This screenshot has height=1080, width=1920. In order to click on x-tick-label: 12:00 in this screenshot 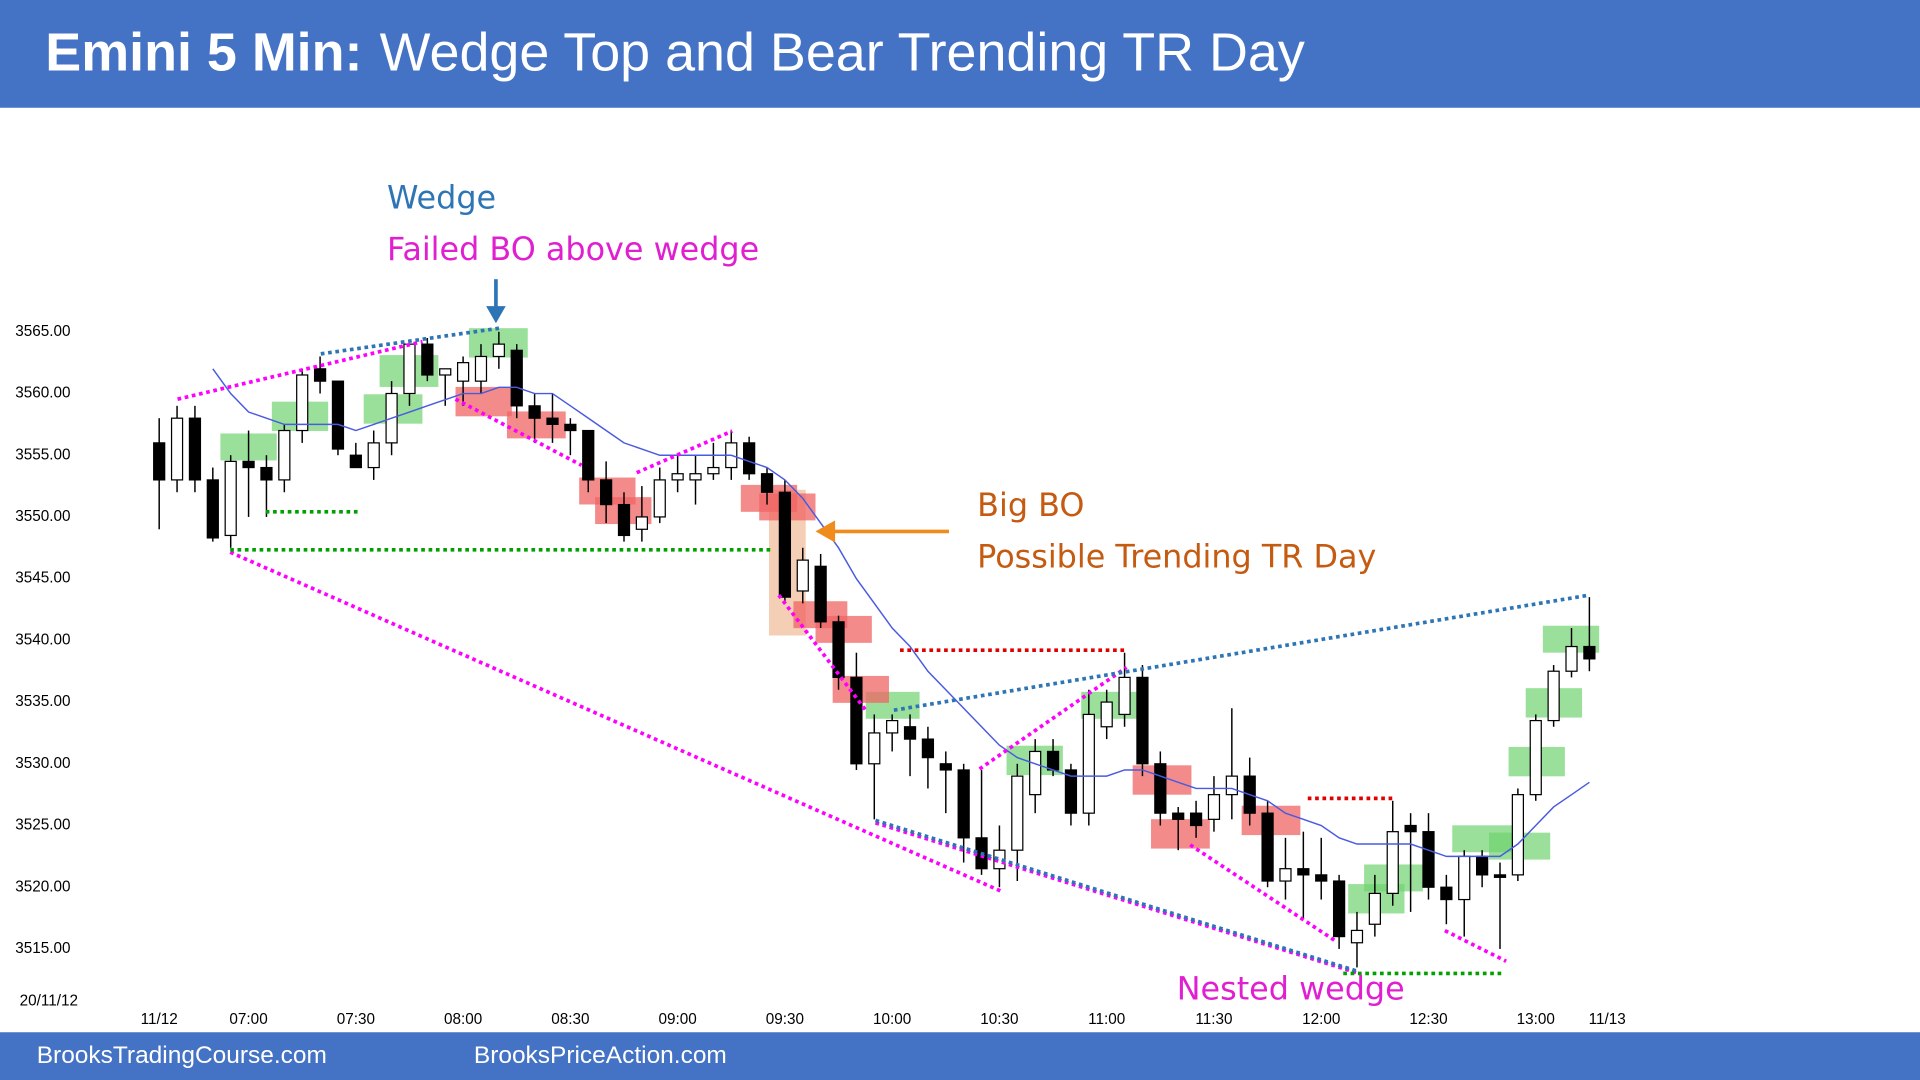, I will do `click(1321, 1019)`.